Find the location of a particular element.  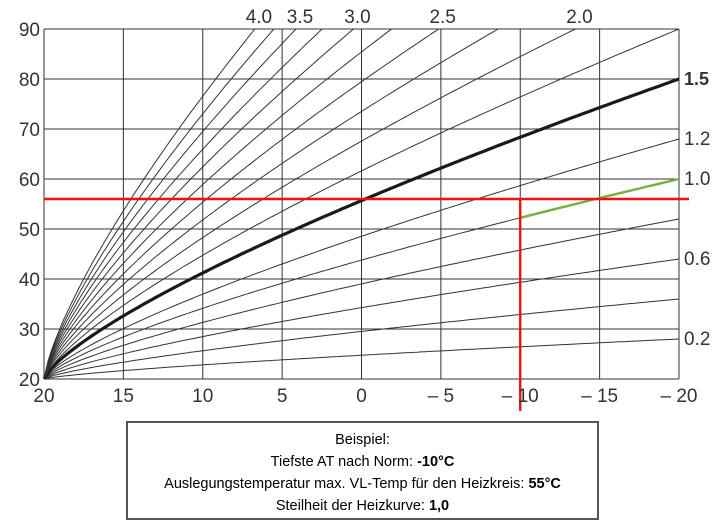

example-line-slope: Steilheit der Heizkurve: 1,0 is located at coordinates (362, 506).